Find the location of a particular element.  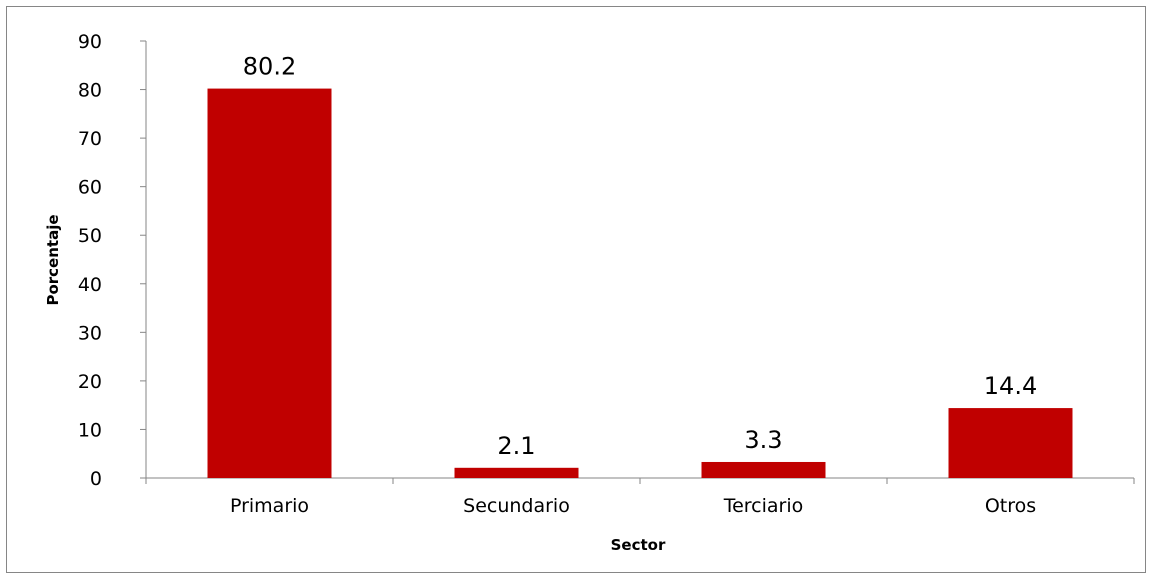

y-tick-label: 80 is located at coordinates (90, 91).